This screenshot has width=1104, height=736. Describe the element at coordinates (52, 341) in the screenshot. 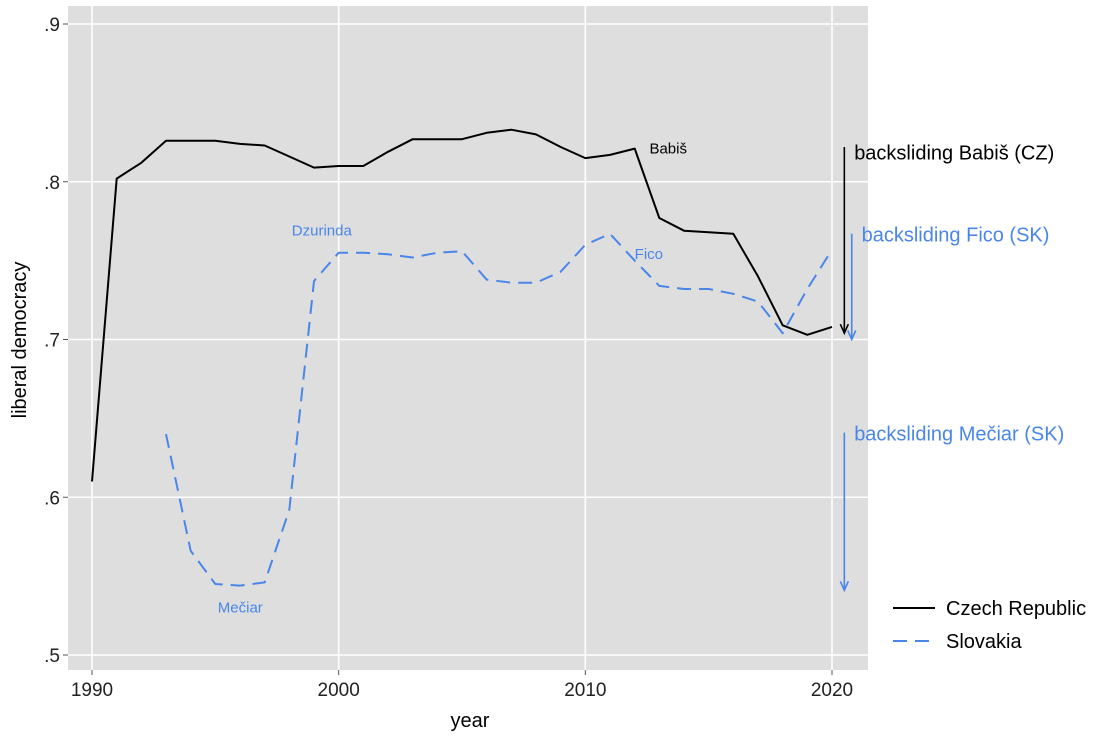

I see `y-tick-label: .7` at that location.